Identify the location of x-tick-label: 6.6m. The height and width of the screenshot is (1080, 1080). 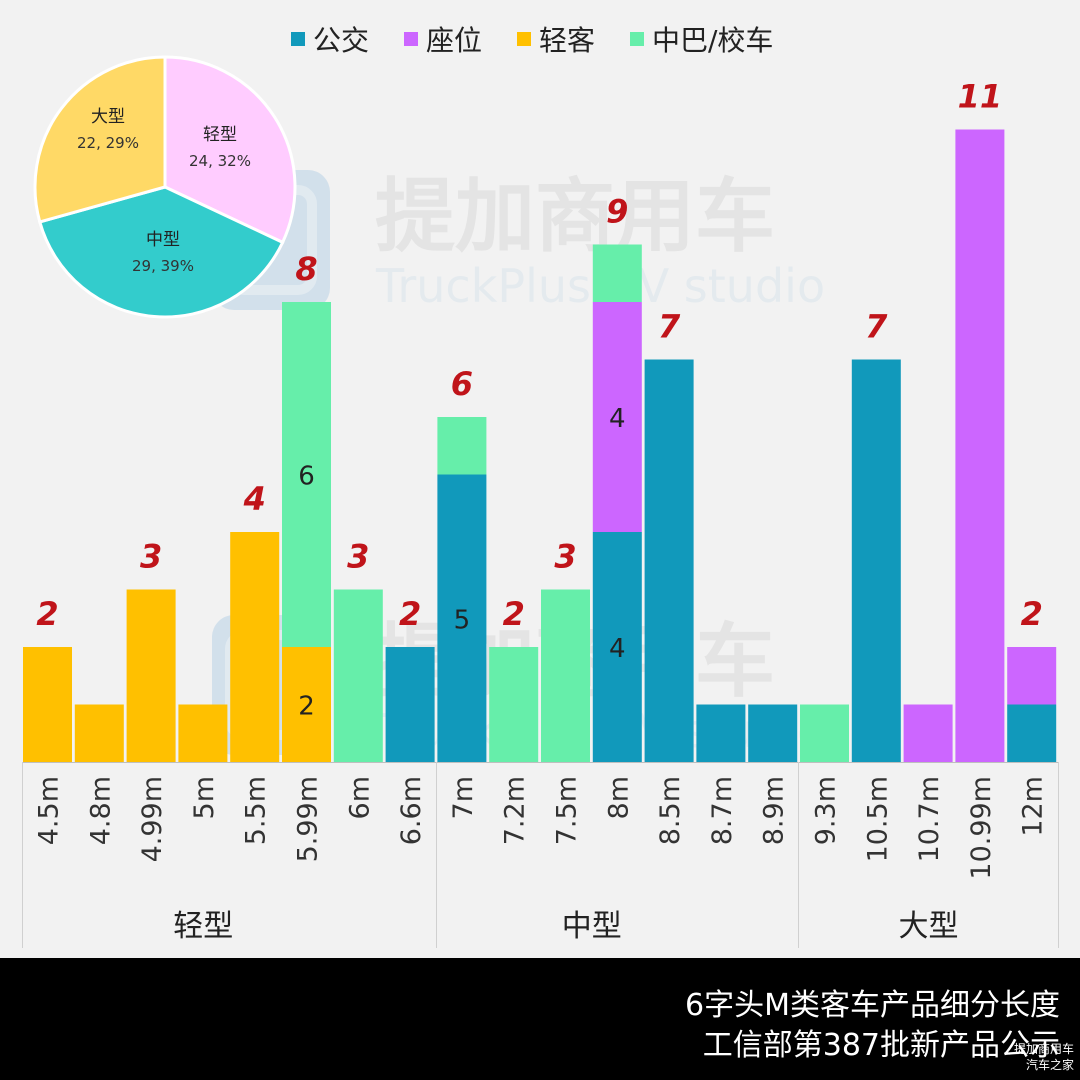
(411, 810).